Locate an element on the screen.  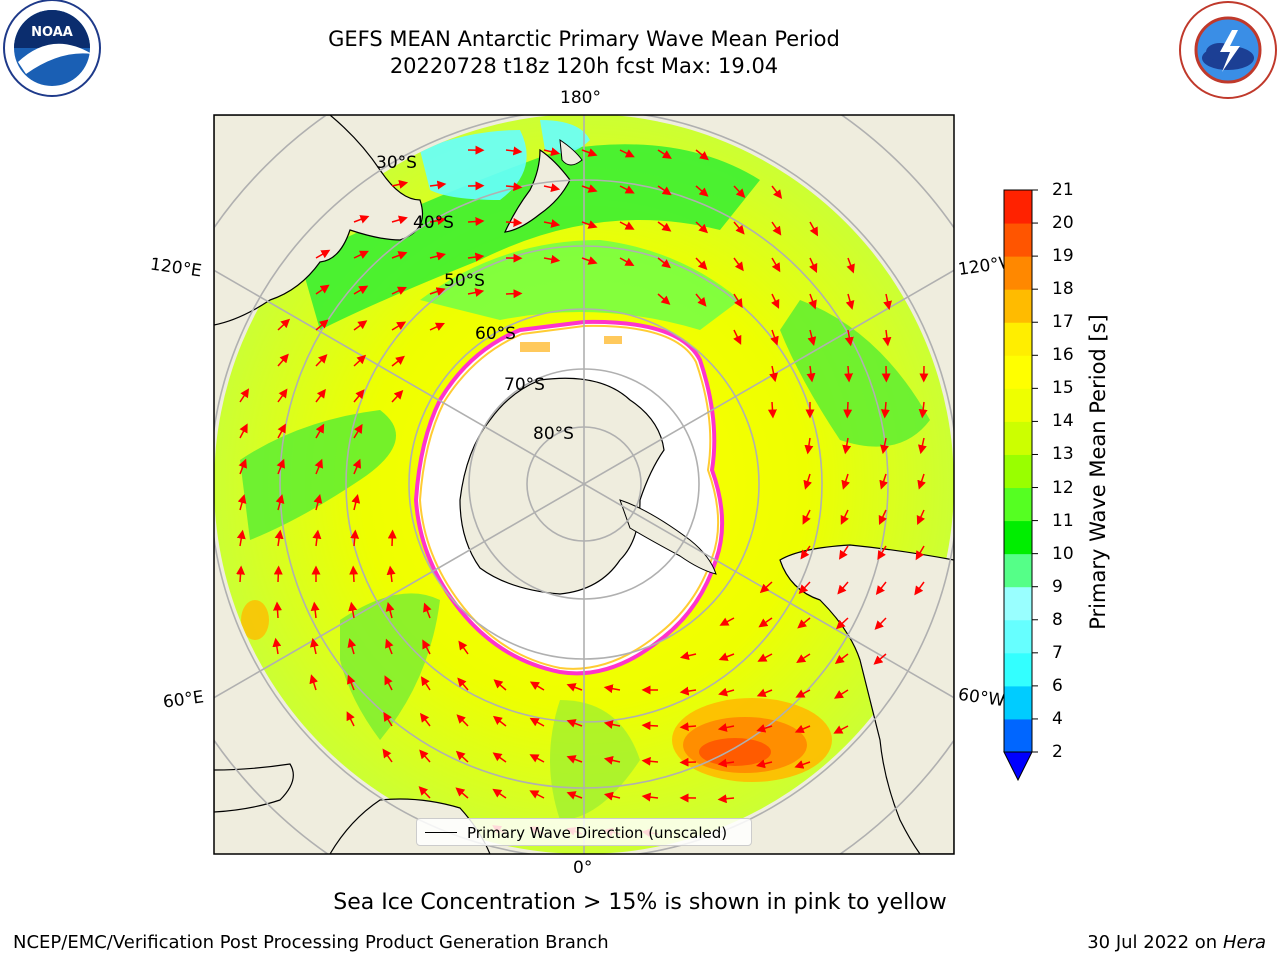
lat-label-80s: 80°S is located at coordinates (553, 434).